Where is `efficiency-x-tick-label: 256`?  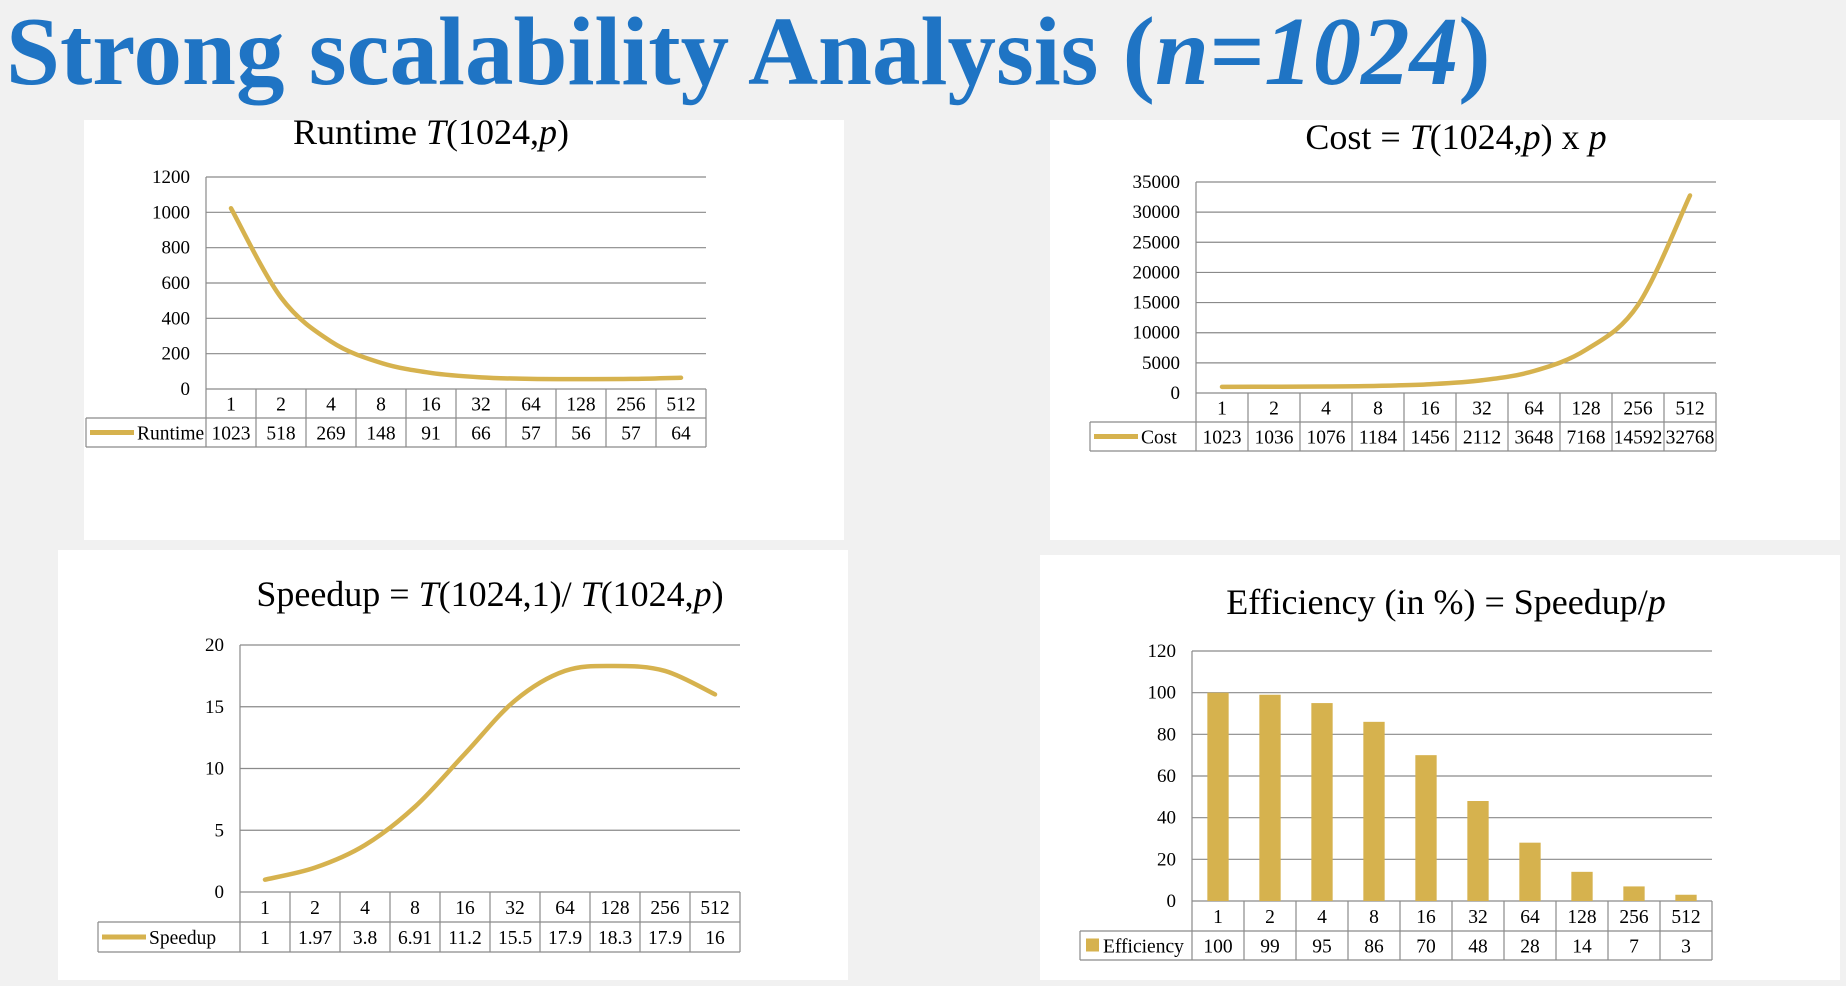
efficiency-x-tick-label: 256 is located at coordinates (1634, 917).